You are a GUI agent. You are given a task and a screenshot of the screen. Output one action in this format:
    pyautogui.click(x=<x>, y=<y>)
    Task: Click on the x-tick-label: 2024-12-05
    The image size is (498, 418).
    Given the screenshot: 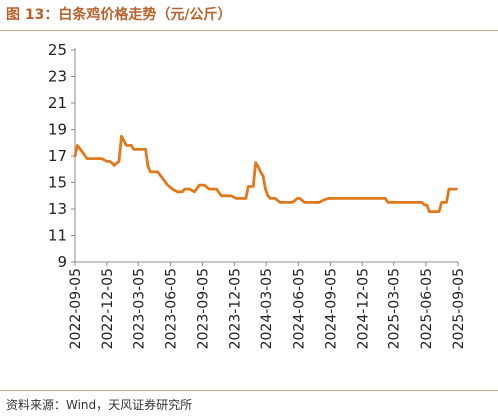 What is the action you would take?
    pyautogui.click(x=363, y=308)
    